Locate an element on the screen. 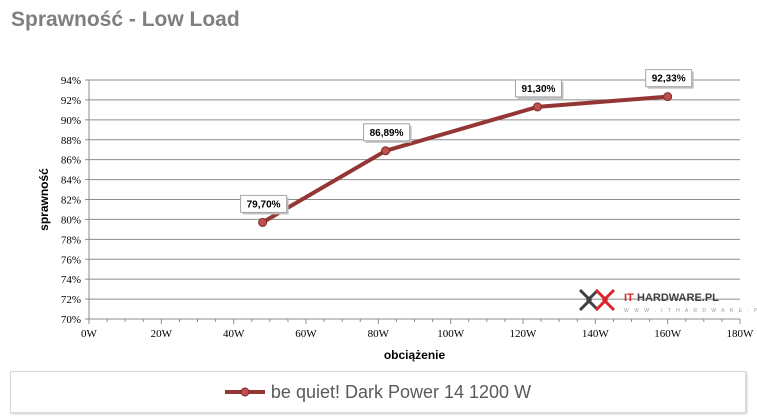 This screenshot has width=757, height=416. y-tick-label: 82% is located at coordinates (71, 201).